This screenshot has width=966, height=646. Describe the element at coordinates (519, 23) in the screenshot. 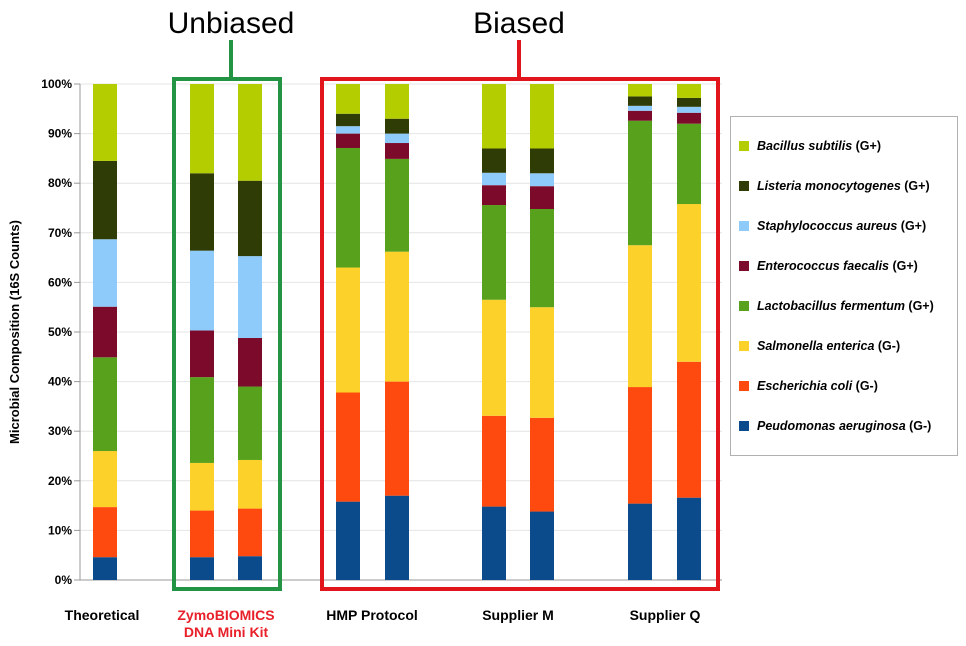

I see `annotation-label: Biased` at that location.